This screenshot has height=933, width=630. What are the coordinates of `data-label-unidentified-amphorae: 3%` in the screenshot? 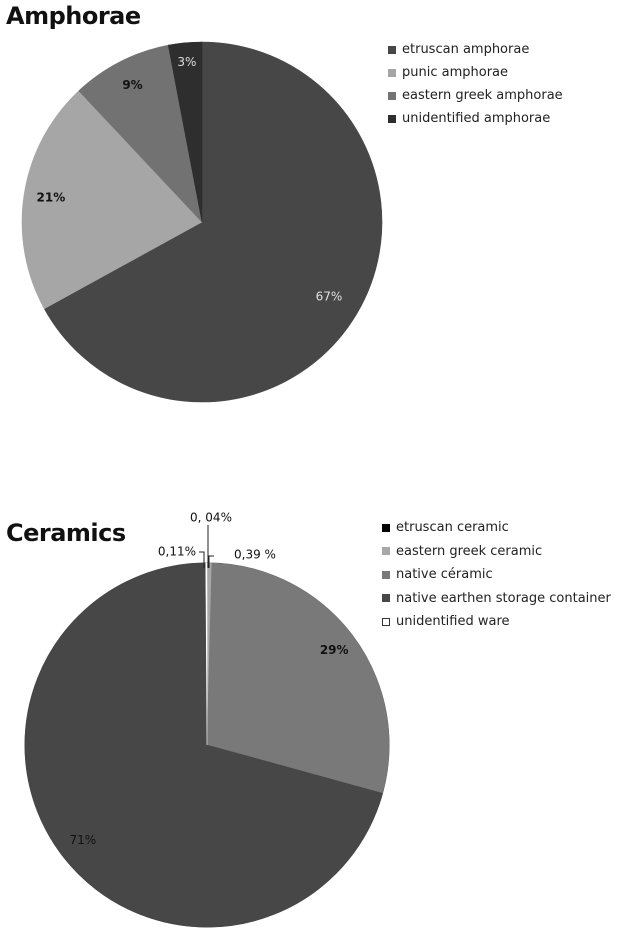 It's located at (186, 62).